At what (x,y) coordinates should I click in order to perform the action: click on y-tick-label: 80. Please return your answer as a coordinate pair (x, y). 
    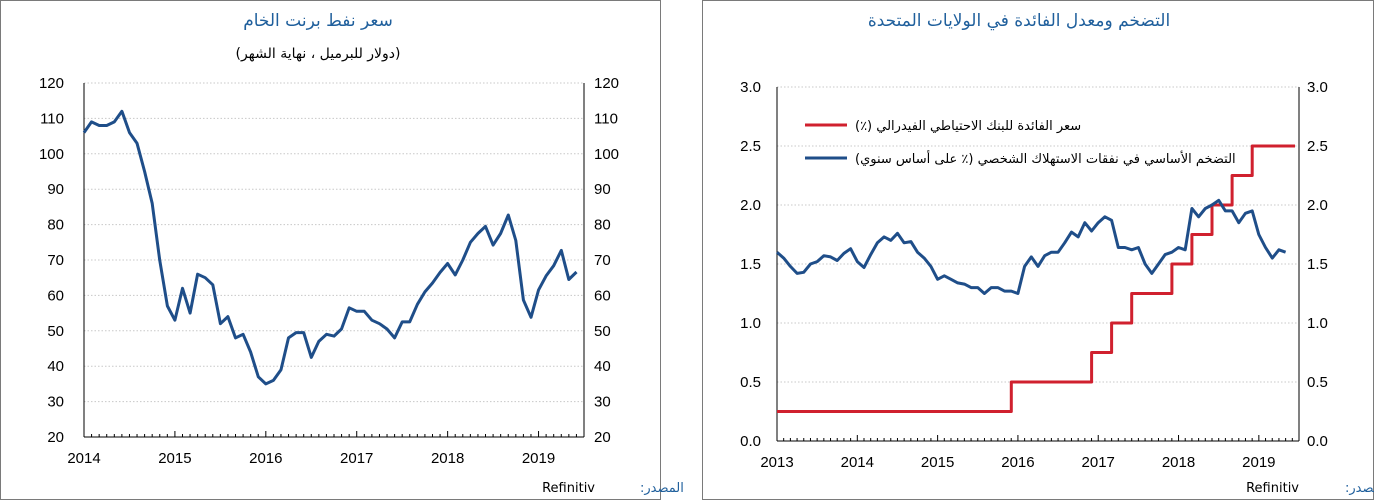
    Looking at the image, I should click on (55, 225).